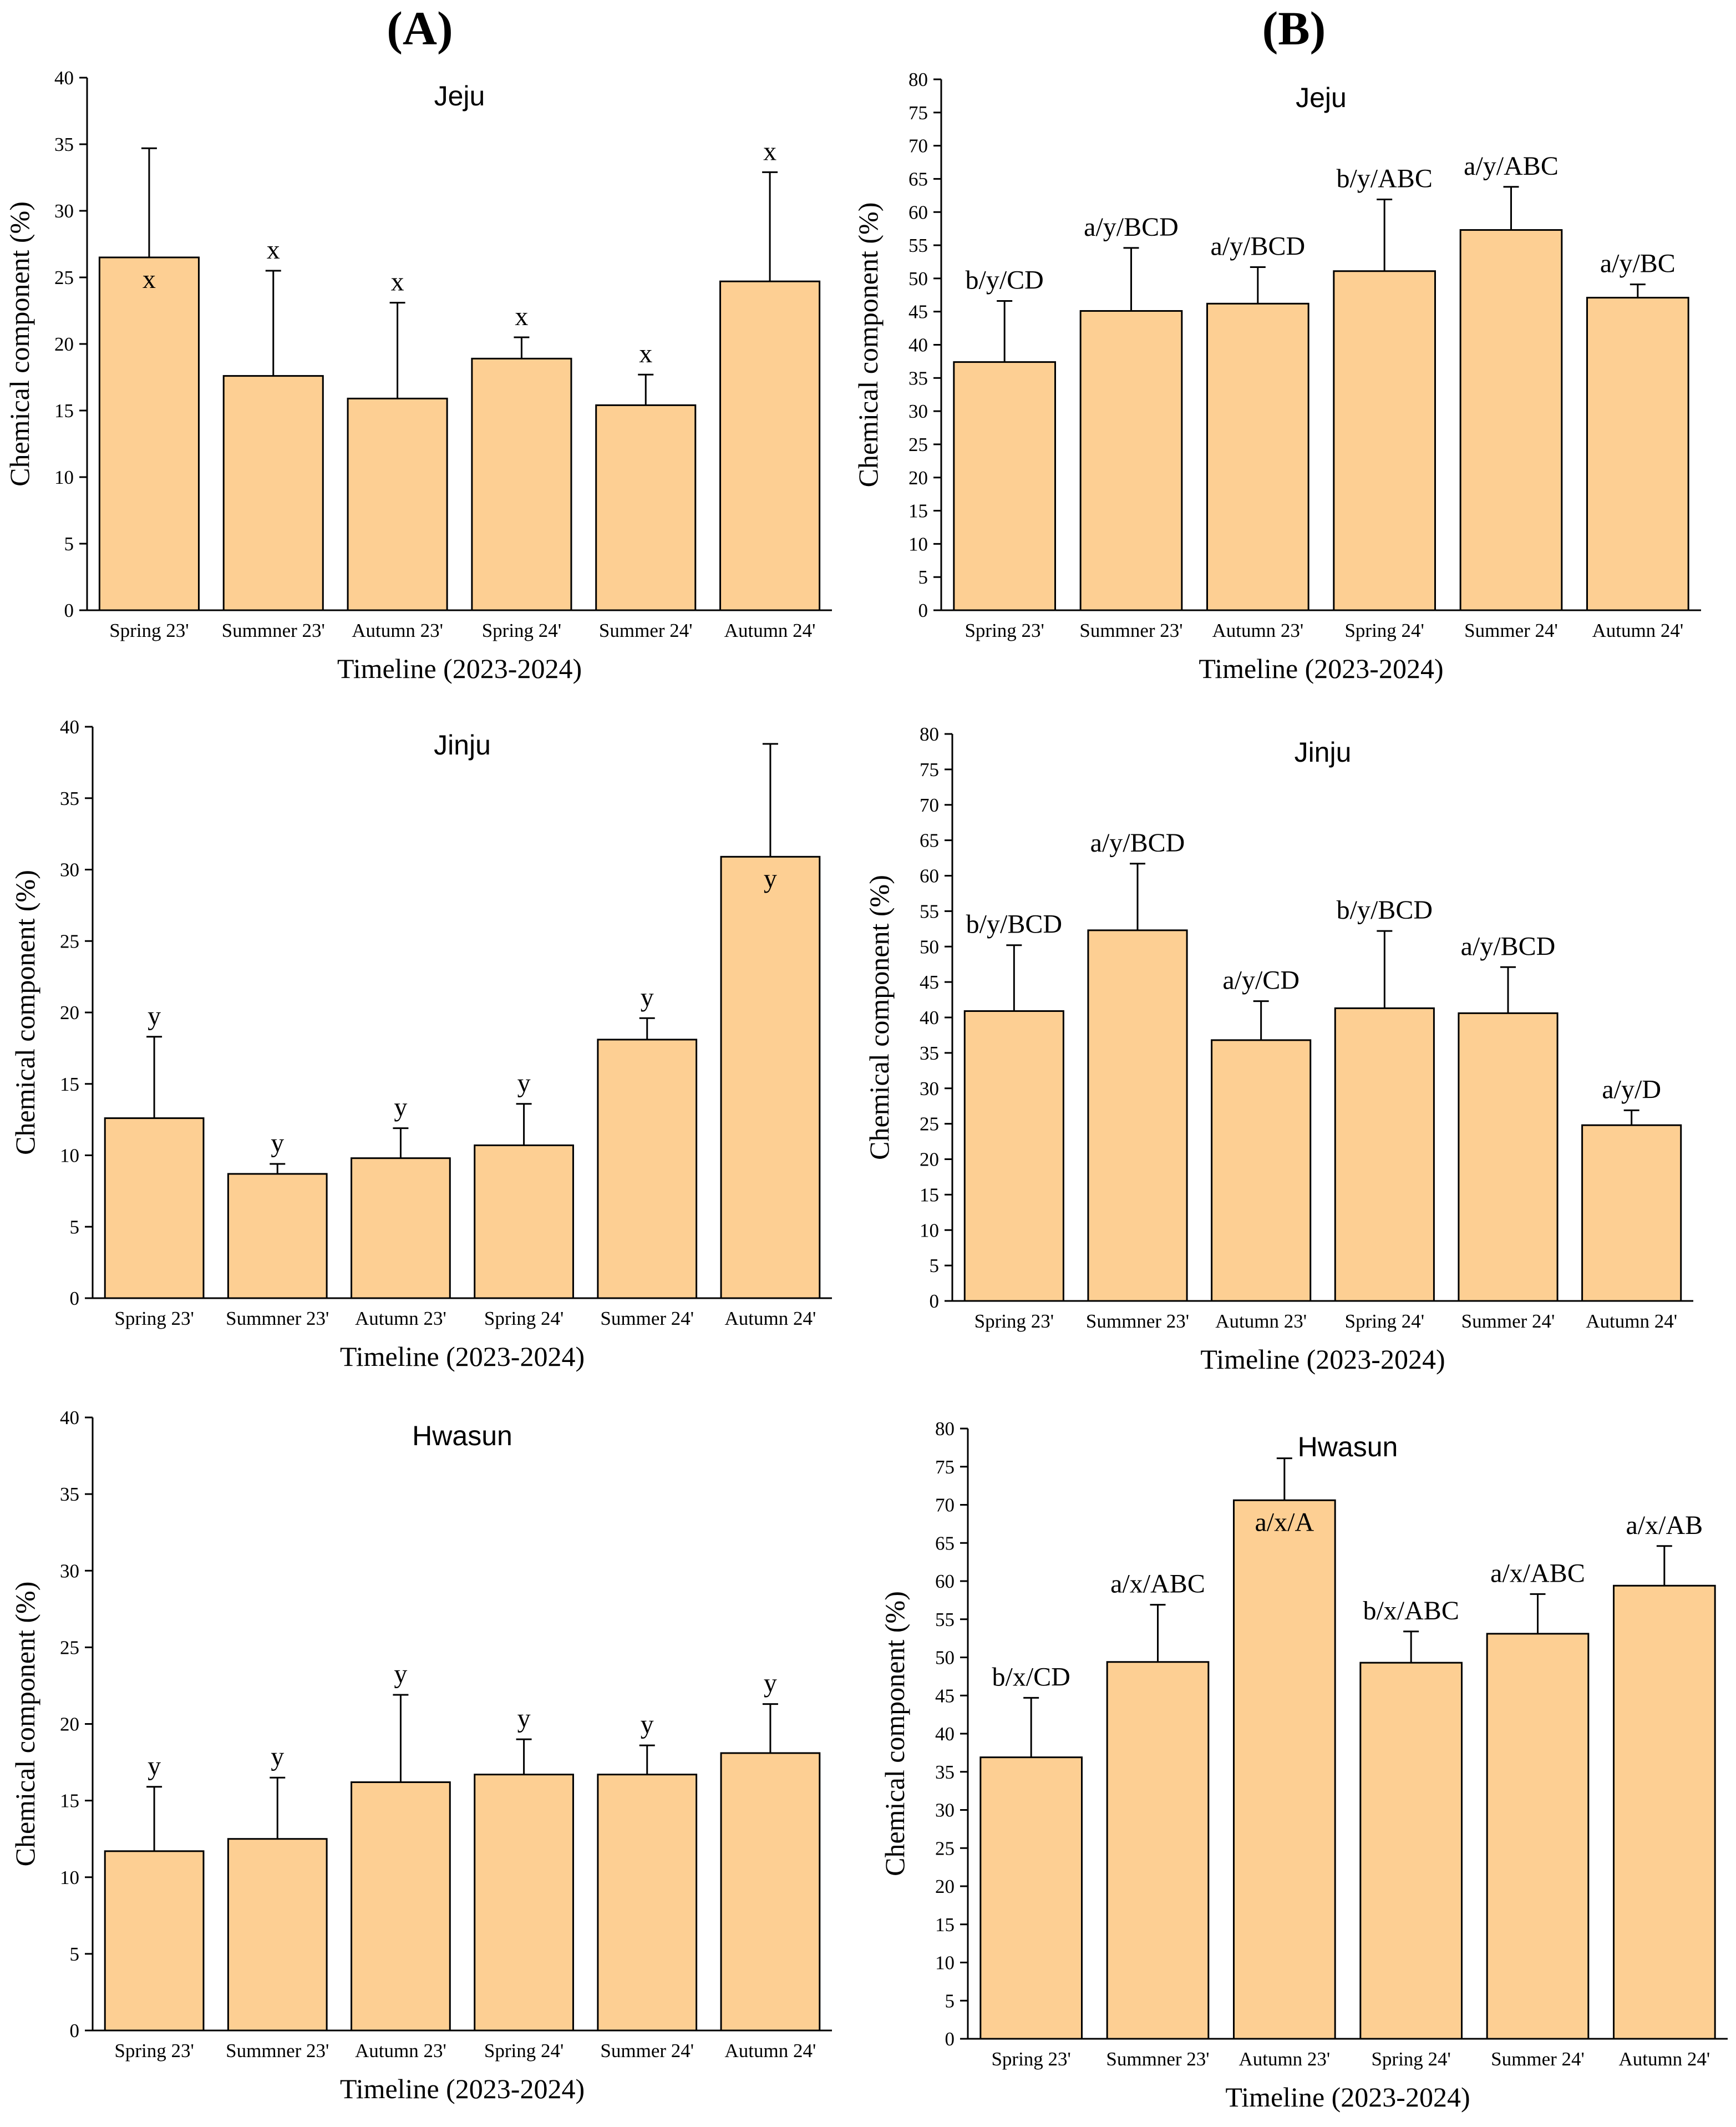 The height and width of the screenshot is (2127, 1736). I want to click on y-tick-label: 50, so click(929, 947).